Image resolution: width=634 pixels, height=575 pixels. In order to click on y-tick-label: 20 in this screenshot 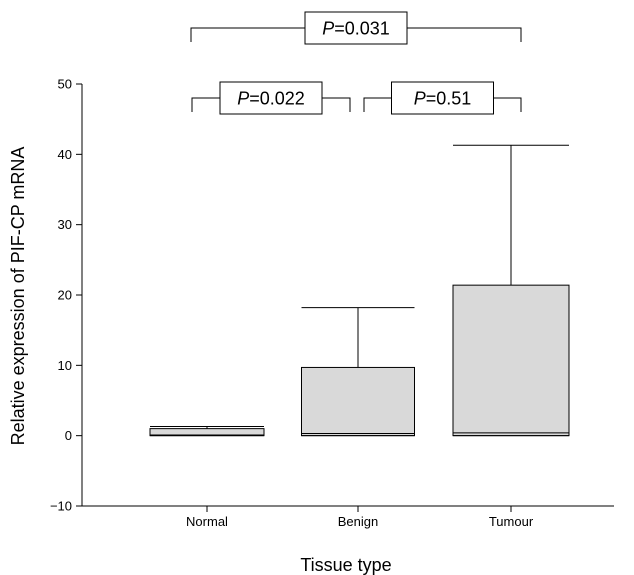, I will do `click(65, 295)`.